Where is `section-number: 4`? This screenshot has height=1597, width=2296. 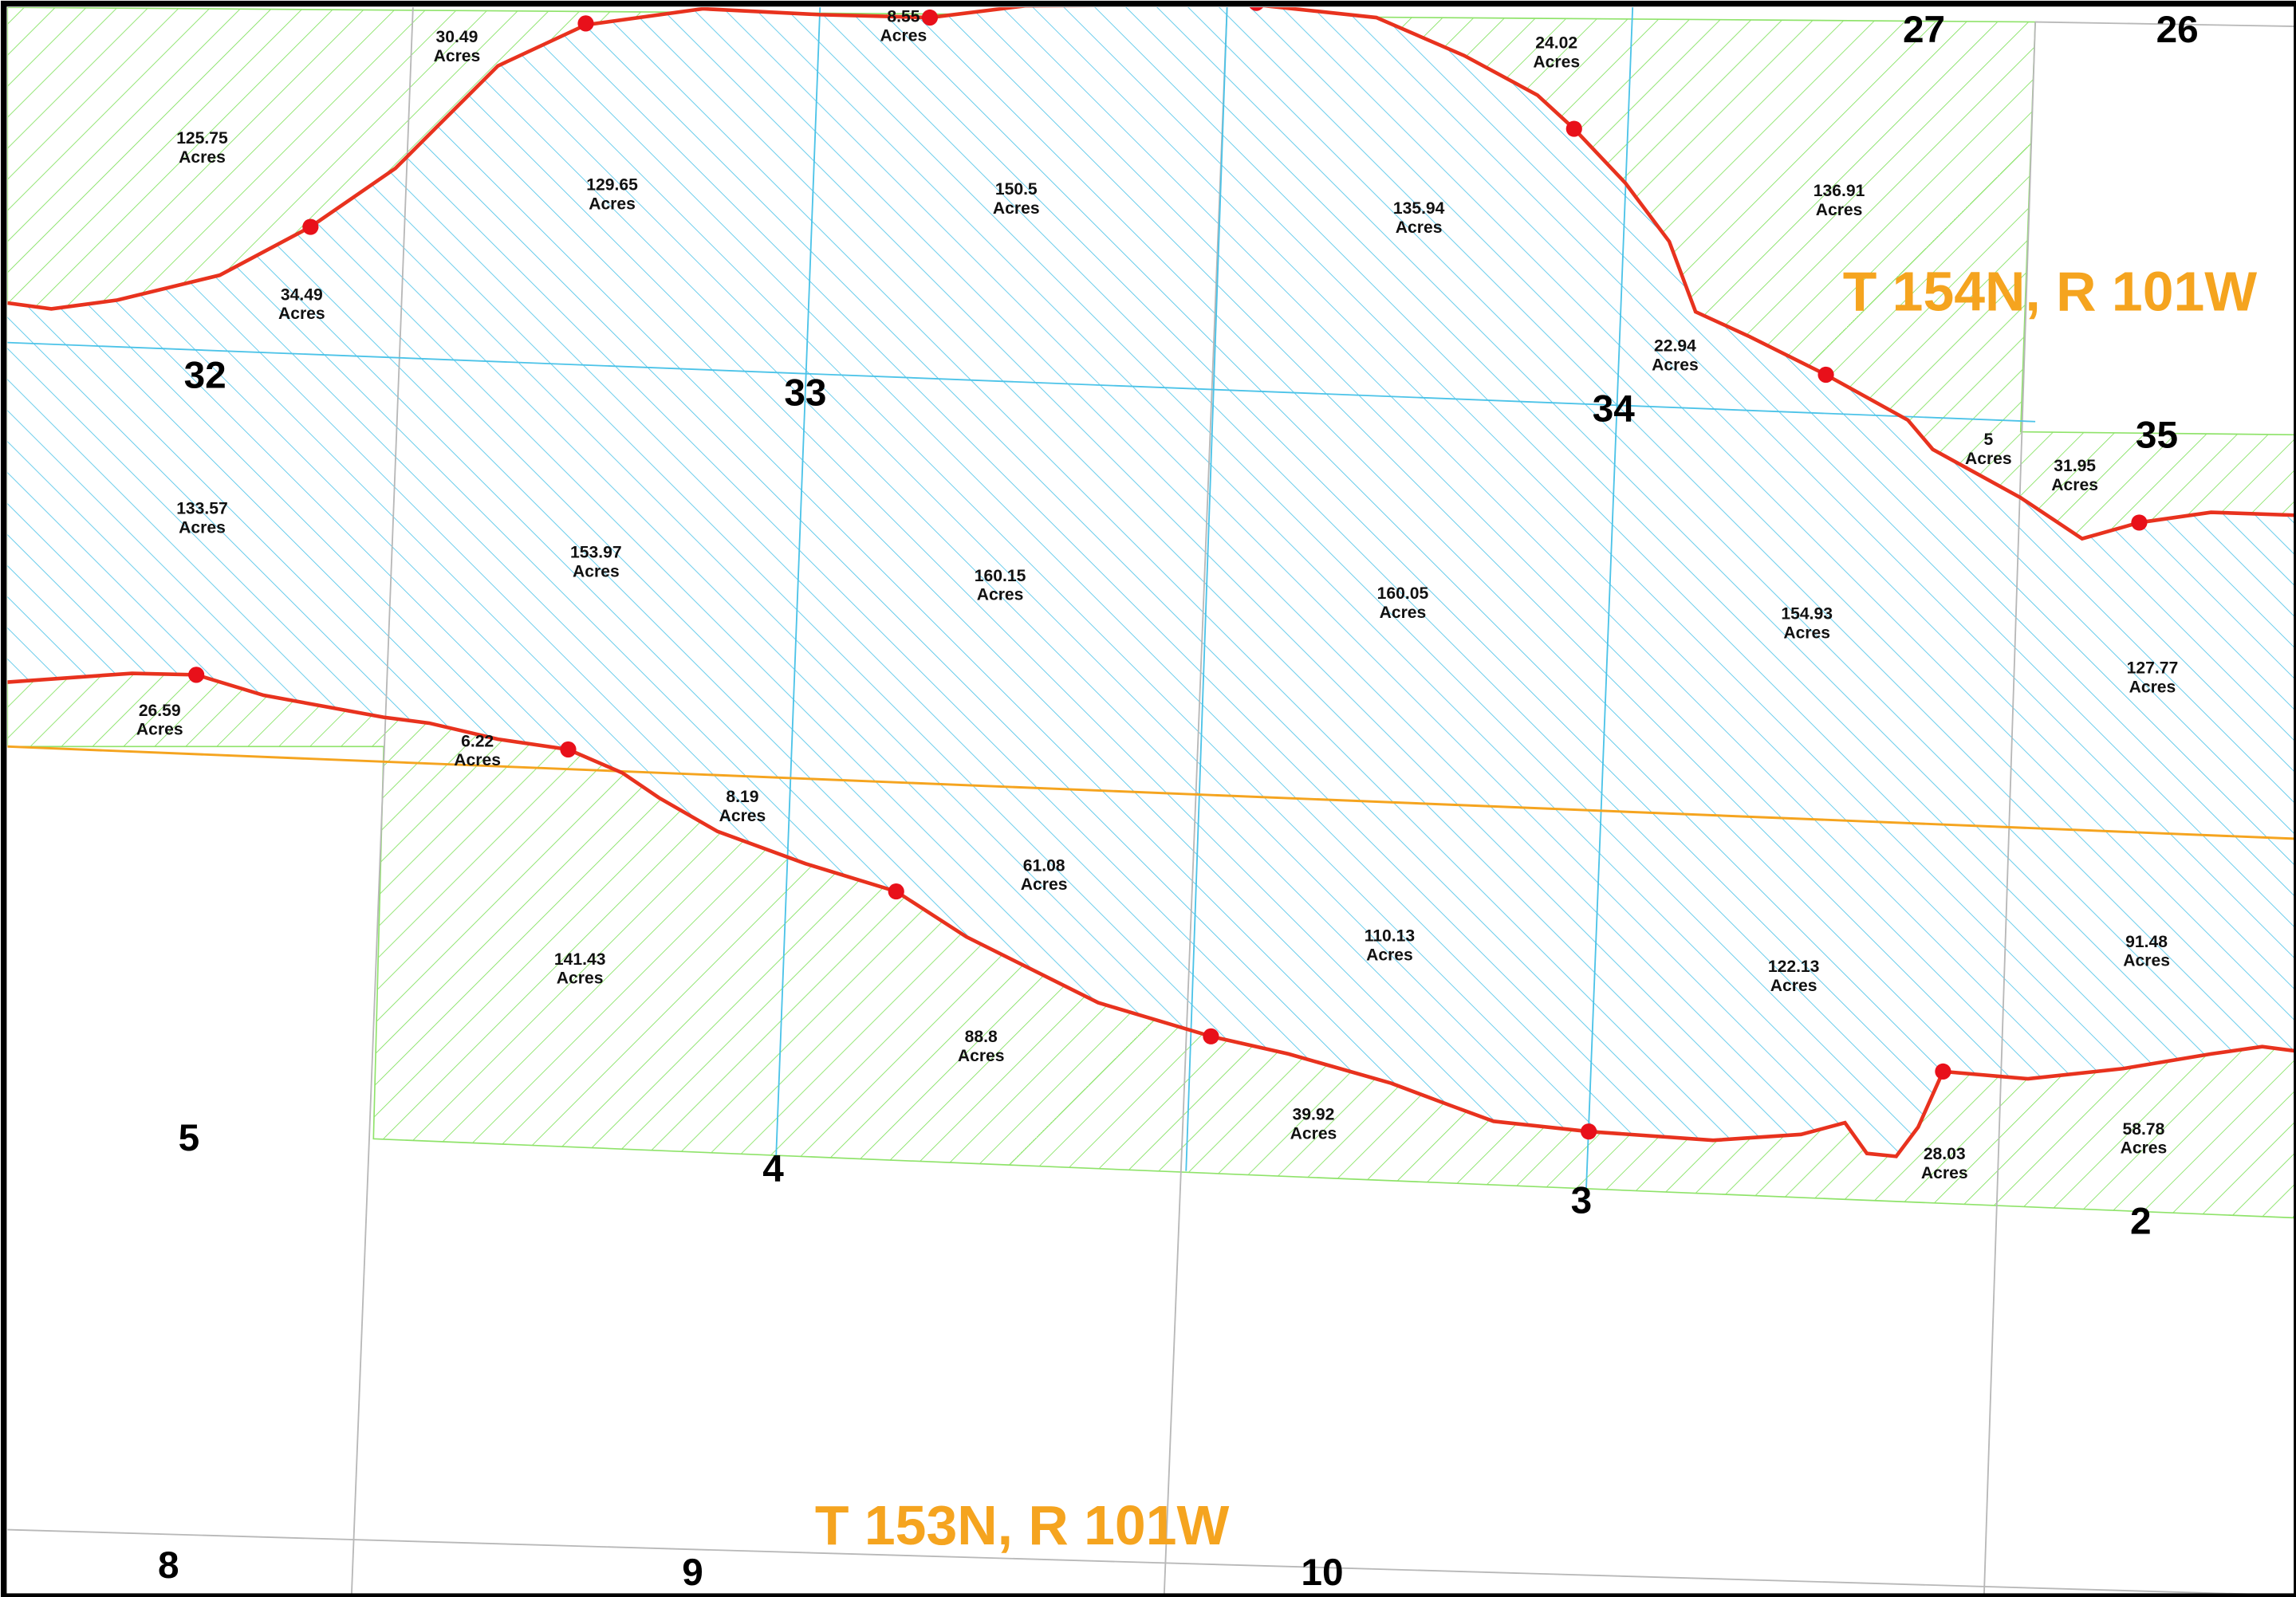
section-number: 4 is located at coordinates (773, 1168).